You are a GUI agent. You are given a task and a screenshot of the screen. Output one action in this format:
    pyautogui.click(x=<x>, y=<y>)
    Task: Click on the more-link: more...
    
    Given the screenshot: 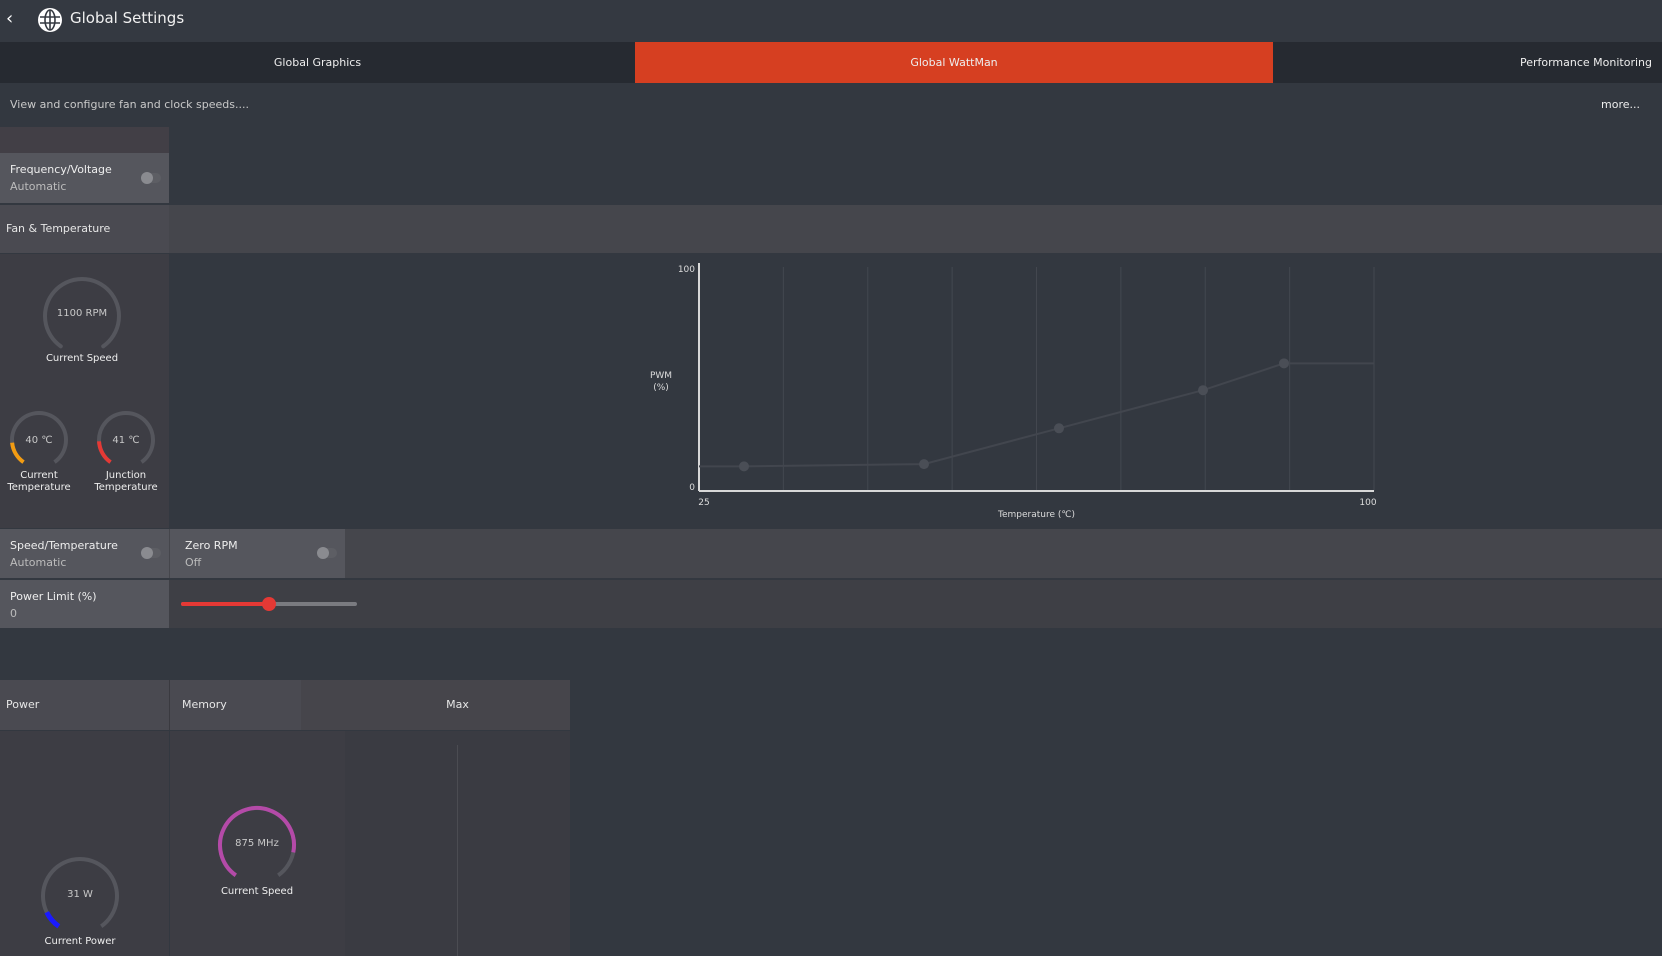 What is the action you would take?
    pyautogui.click(x=1620, y=104)
    